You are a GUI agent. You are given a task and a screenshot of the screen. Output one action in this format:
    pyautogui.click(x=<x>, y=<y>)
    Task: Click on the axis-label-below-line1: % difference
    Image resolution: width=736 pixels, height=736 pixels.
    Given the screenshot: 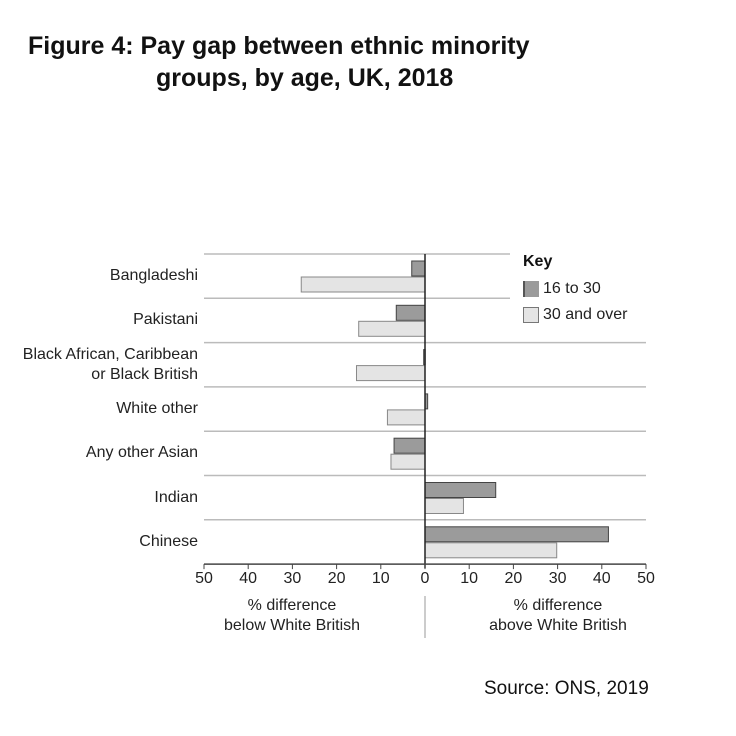 What is the action you would take?
    pyautogui.click(x=292, y=605)
    